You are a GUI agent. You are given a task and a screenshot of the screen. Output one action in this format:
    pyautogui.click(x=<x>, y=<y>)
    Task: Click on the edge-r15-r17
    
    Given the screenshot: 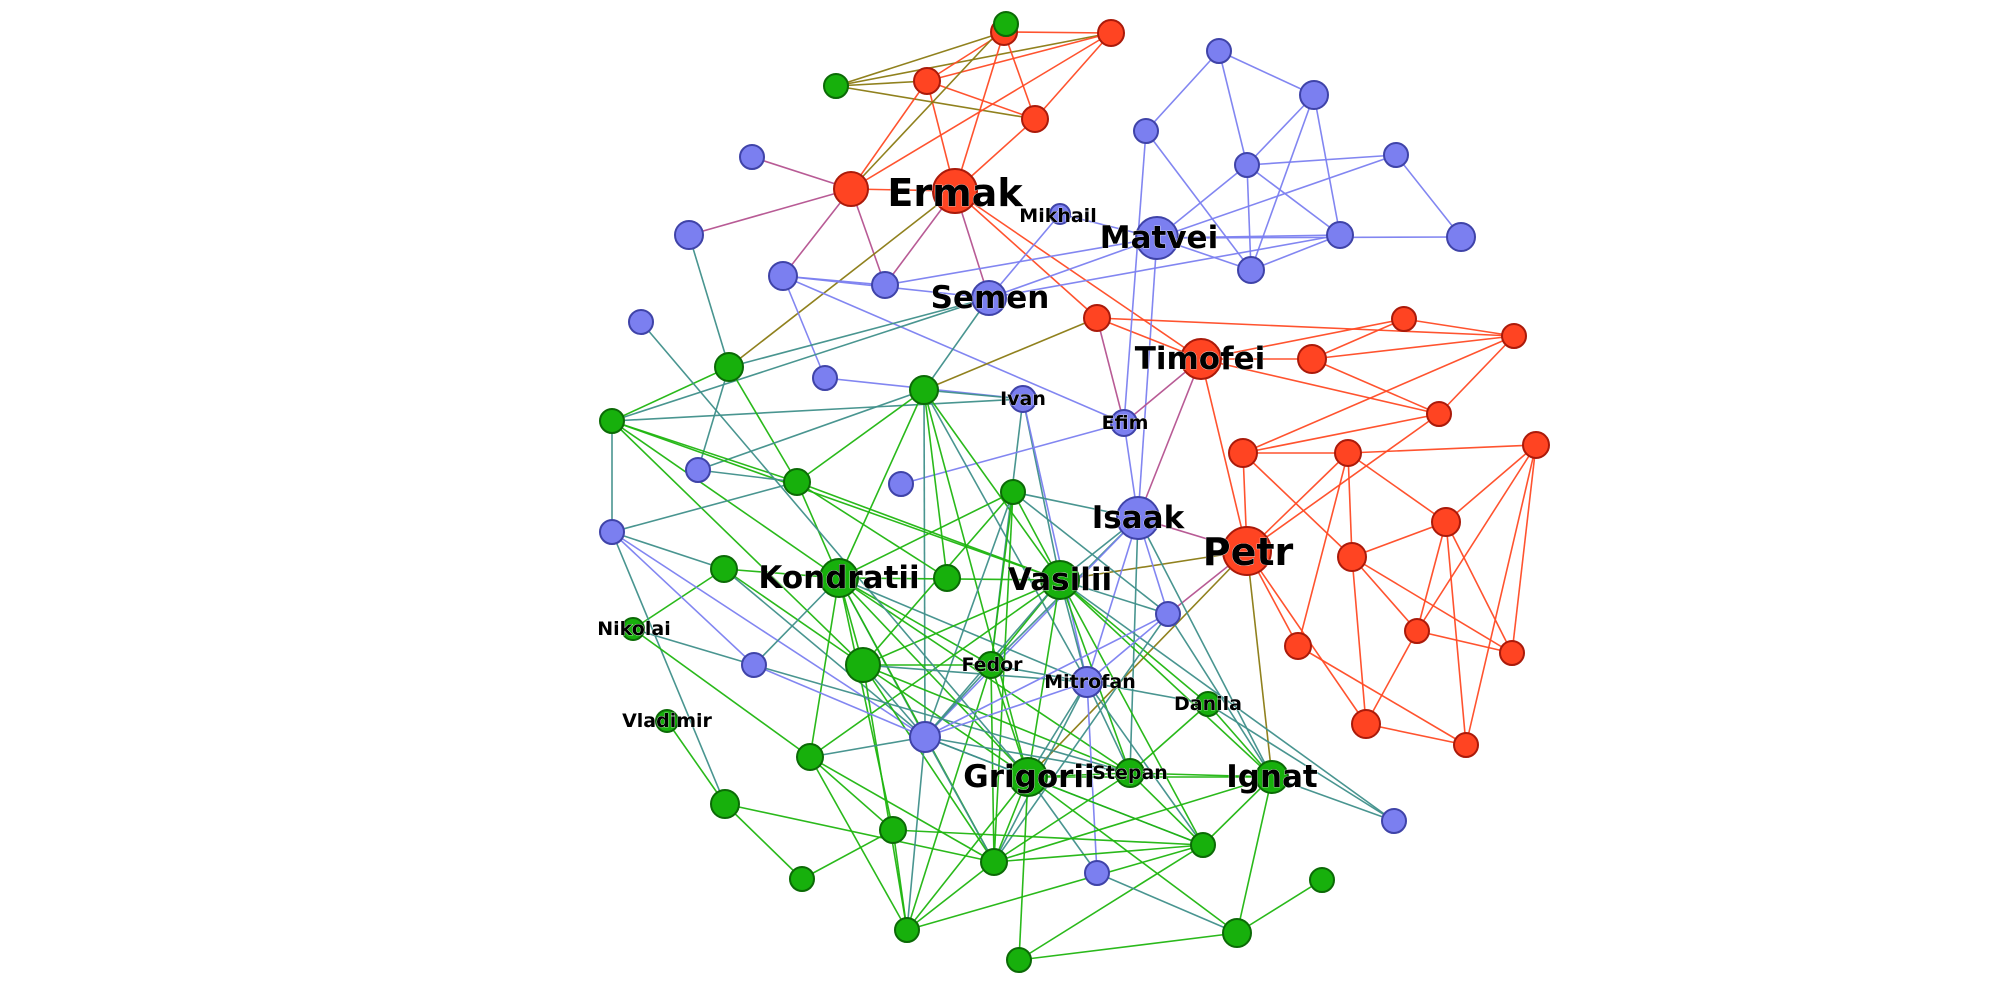 What is the action you would take?
    pyautogui.click(x=1479, y=587)
    